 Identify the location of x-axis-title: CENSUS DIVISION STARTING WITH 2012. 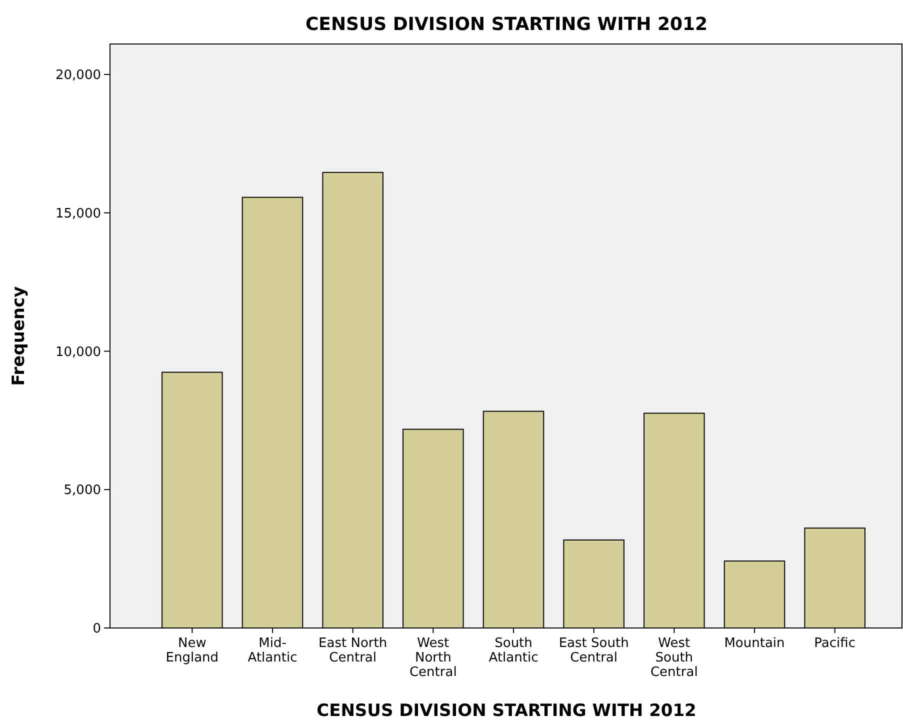
(506, 711).